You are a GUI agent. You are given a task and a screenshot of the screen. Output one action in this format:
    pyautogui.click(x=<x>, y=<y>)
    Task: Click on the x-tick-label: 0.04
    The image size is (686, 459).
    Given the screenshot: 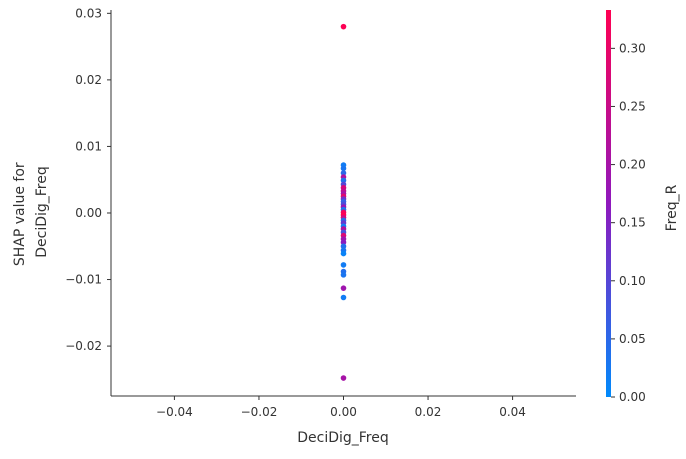 What is the action you would take?
    pyautogui.click(x=512, y=412)
    